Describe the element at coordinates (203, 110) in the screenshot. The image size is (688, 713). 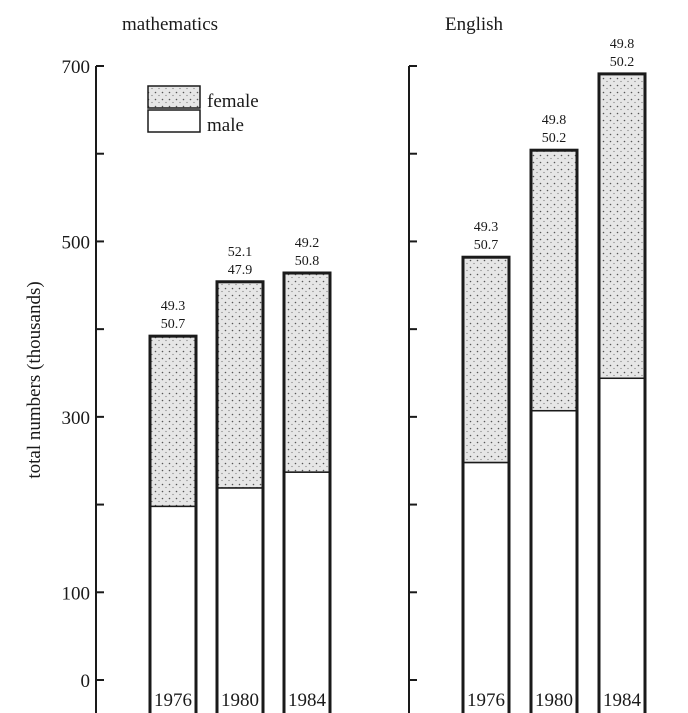
I see `legend: female male` at that location.